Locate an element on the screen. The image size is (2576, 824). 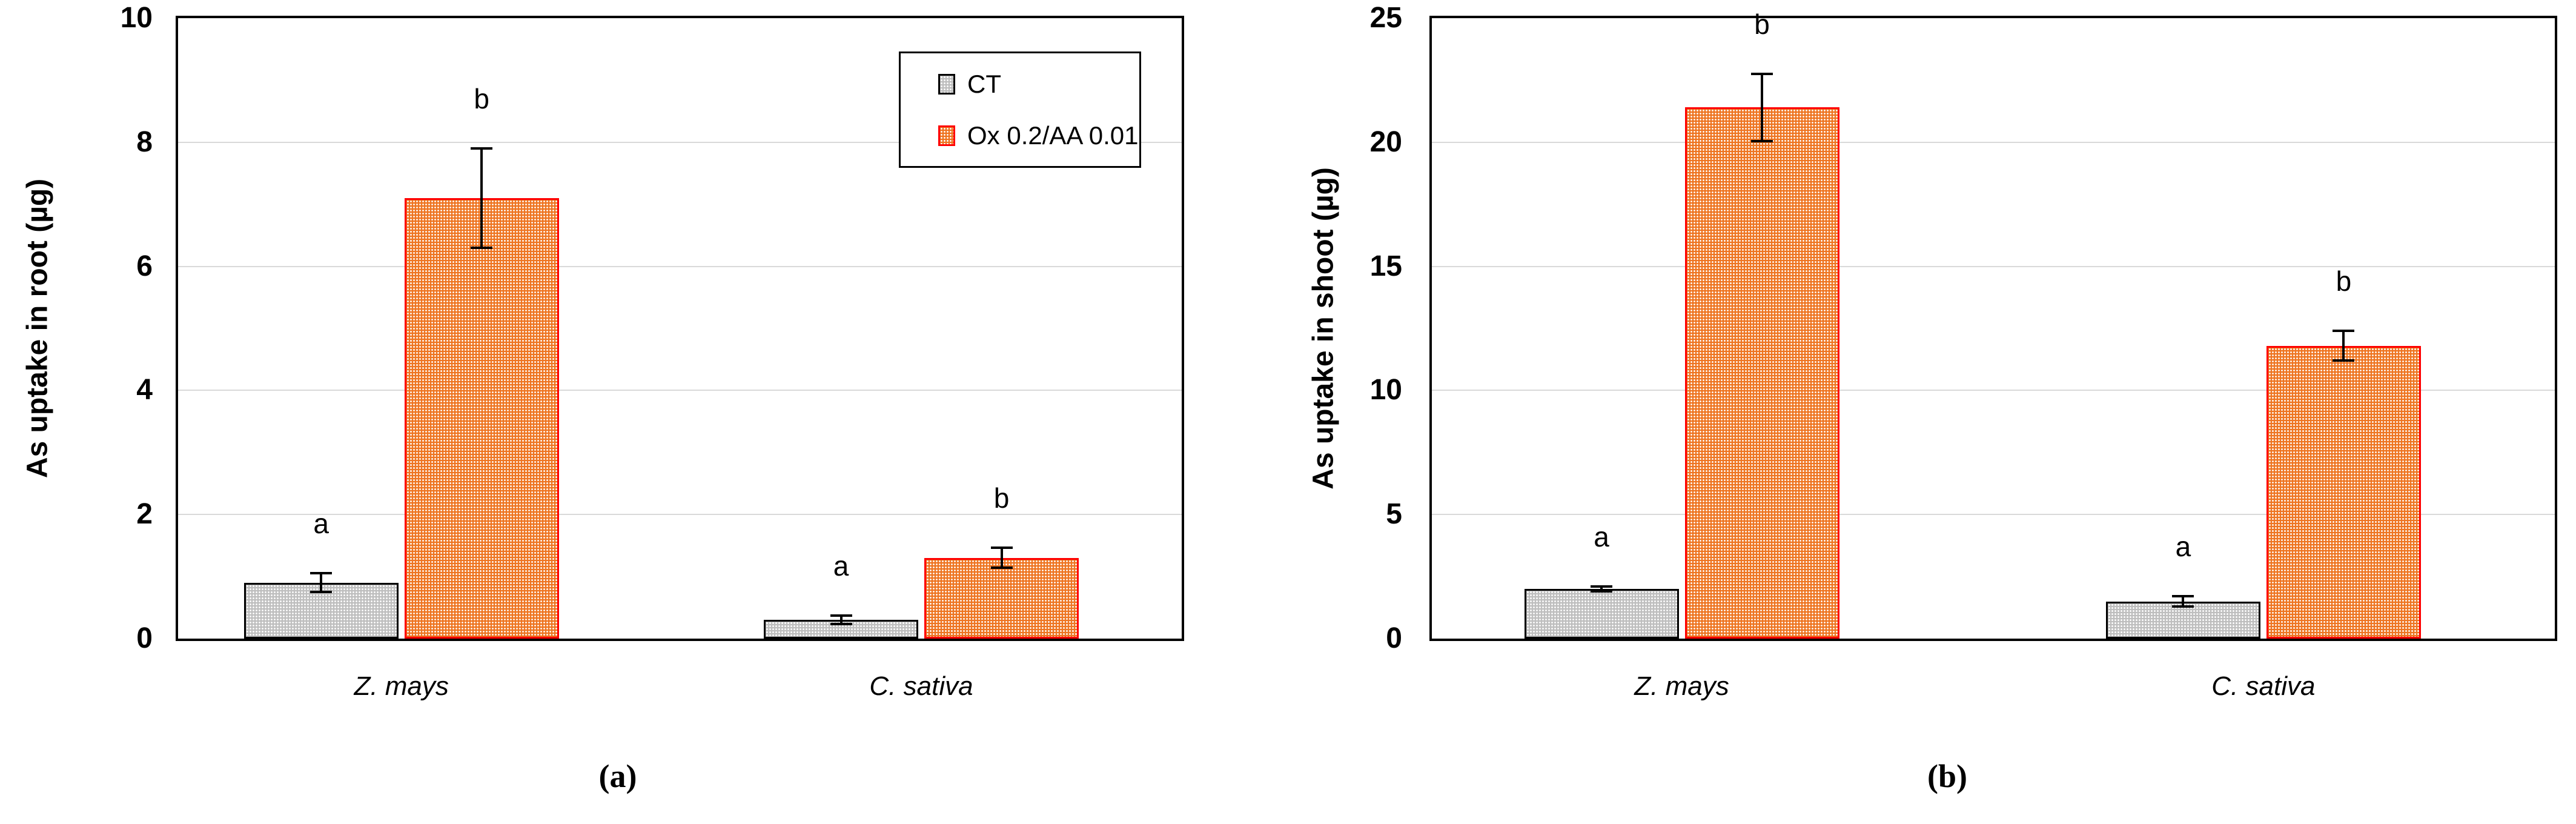
legend-item-ct: CT is located at coordinates (1038, 84).